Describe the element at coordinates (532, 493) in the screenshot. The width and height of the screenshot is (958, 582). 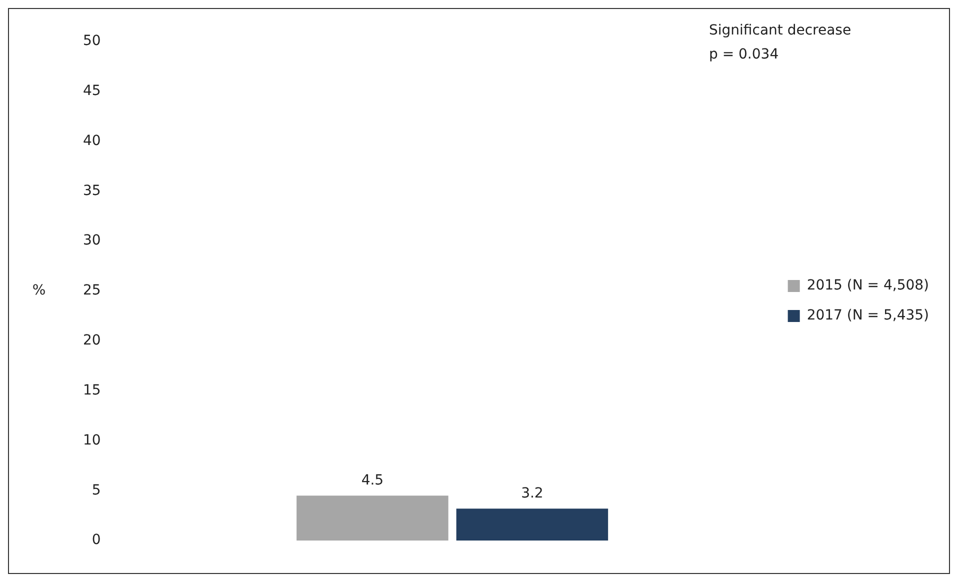
I see `data-label: 3.2` at that location.